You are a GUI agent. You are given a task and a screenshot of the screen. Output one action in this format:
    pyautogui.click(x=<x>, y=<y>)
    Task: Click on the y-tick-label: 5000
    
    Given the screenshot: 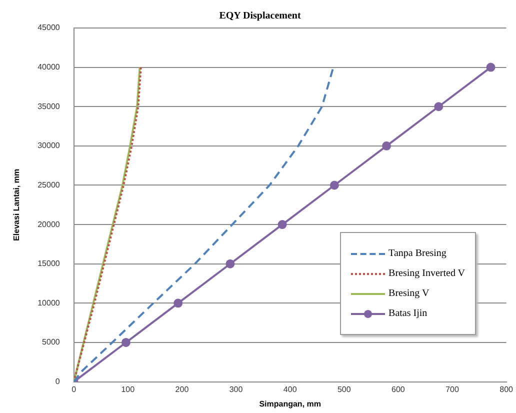 What is the action you would take?
    pyautogui.click(x=51, y=342)
    